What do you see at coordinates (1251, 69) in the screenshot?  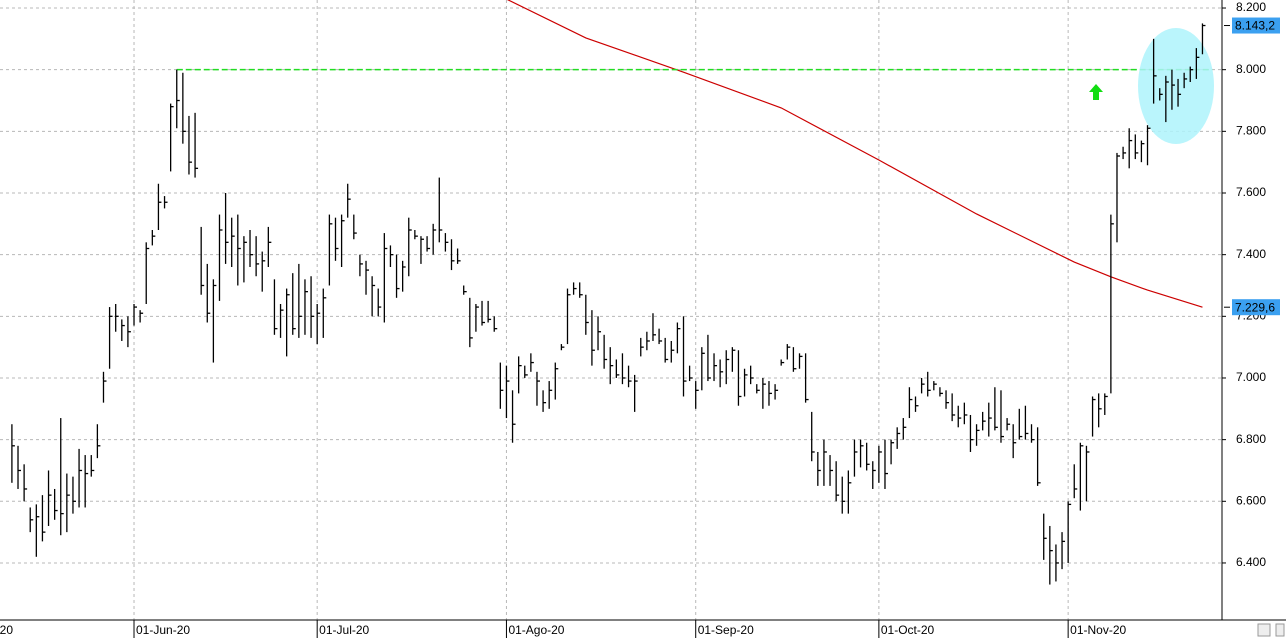 I see `y-tick-label: 8.000` at bounding box center [1251, 69].